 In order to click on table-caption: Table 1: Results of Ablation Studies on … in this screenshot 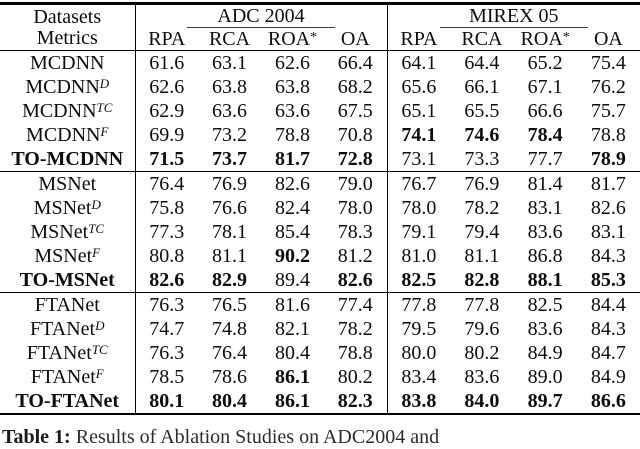, I will do `click(320, 437)`.